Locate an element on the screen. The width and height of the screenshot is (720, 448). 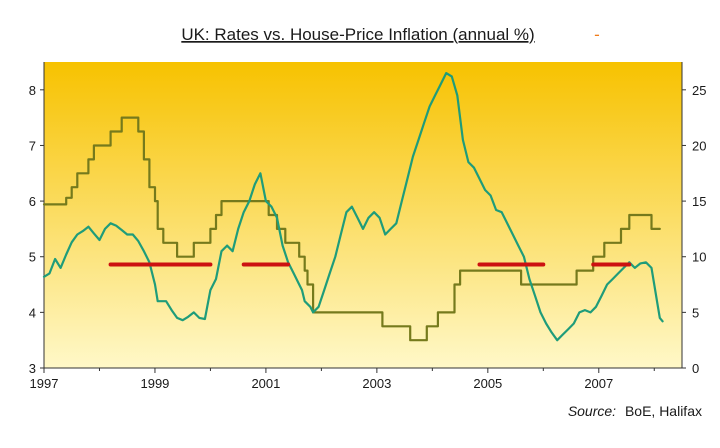
right-tick-label: 5 is located at coordinates (695, 312).